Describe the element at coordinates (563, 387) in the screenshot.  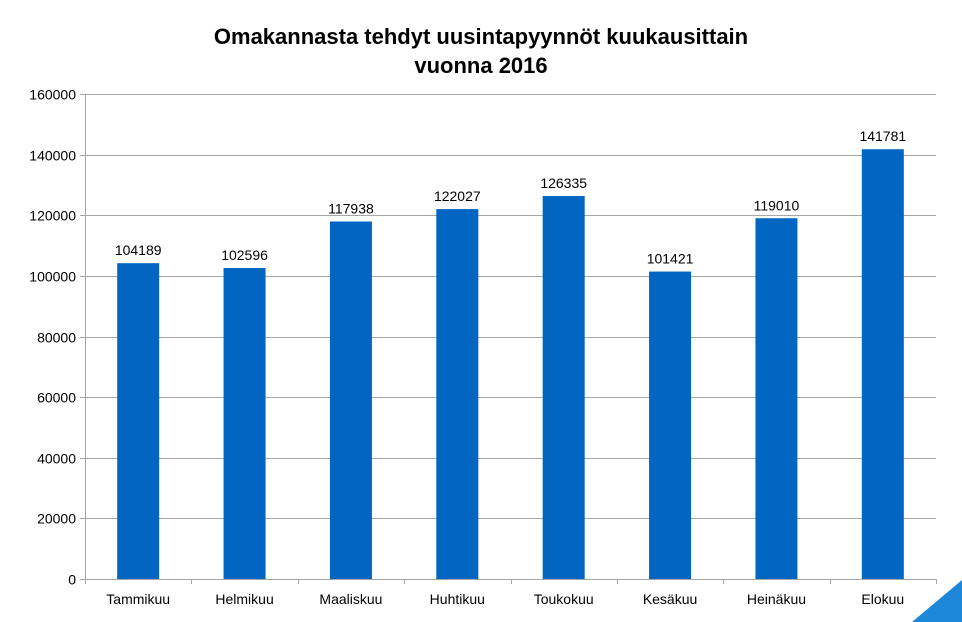
I see `bar-toukokuu` at that location.